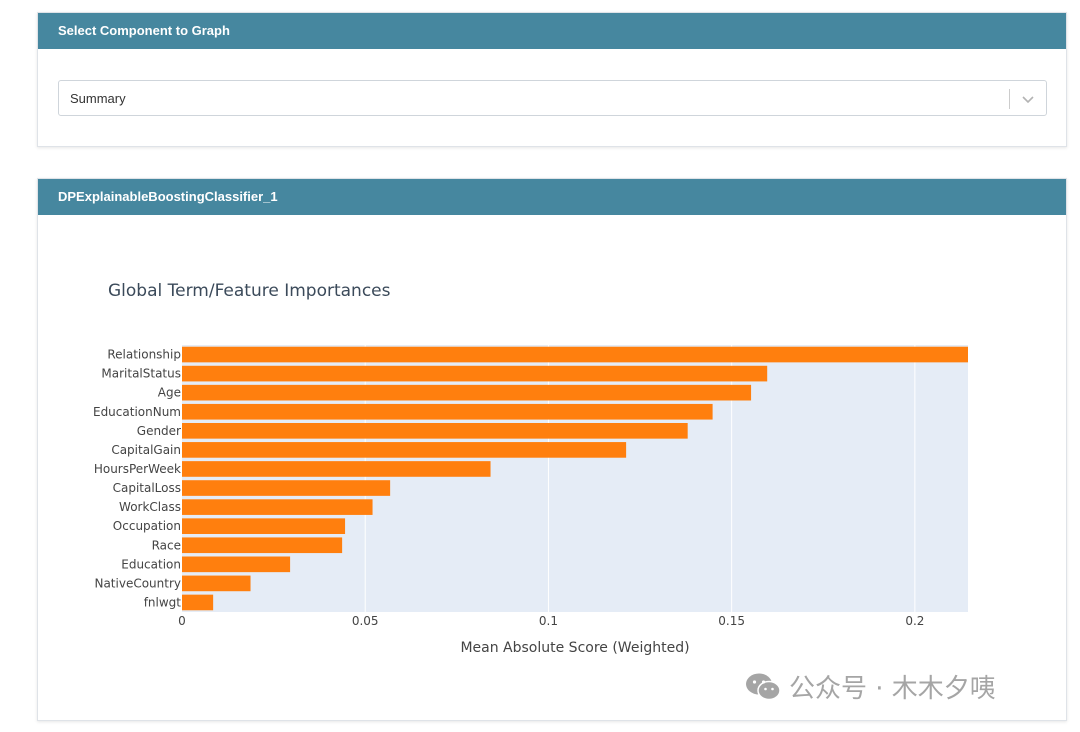 The width and height of the screenshot is (1080, 732). What do you see at coordinates (163, 602) in the screenshot?
I see `y-tick-label: fnlwgt` at bounding box center [163, 602].